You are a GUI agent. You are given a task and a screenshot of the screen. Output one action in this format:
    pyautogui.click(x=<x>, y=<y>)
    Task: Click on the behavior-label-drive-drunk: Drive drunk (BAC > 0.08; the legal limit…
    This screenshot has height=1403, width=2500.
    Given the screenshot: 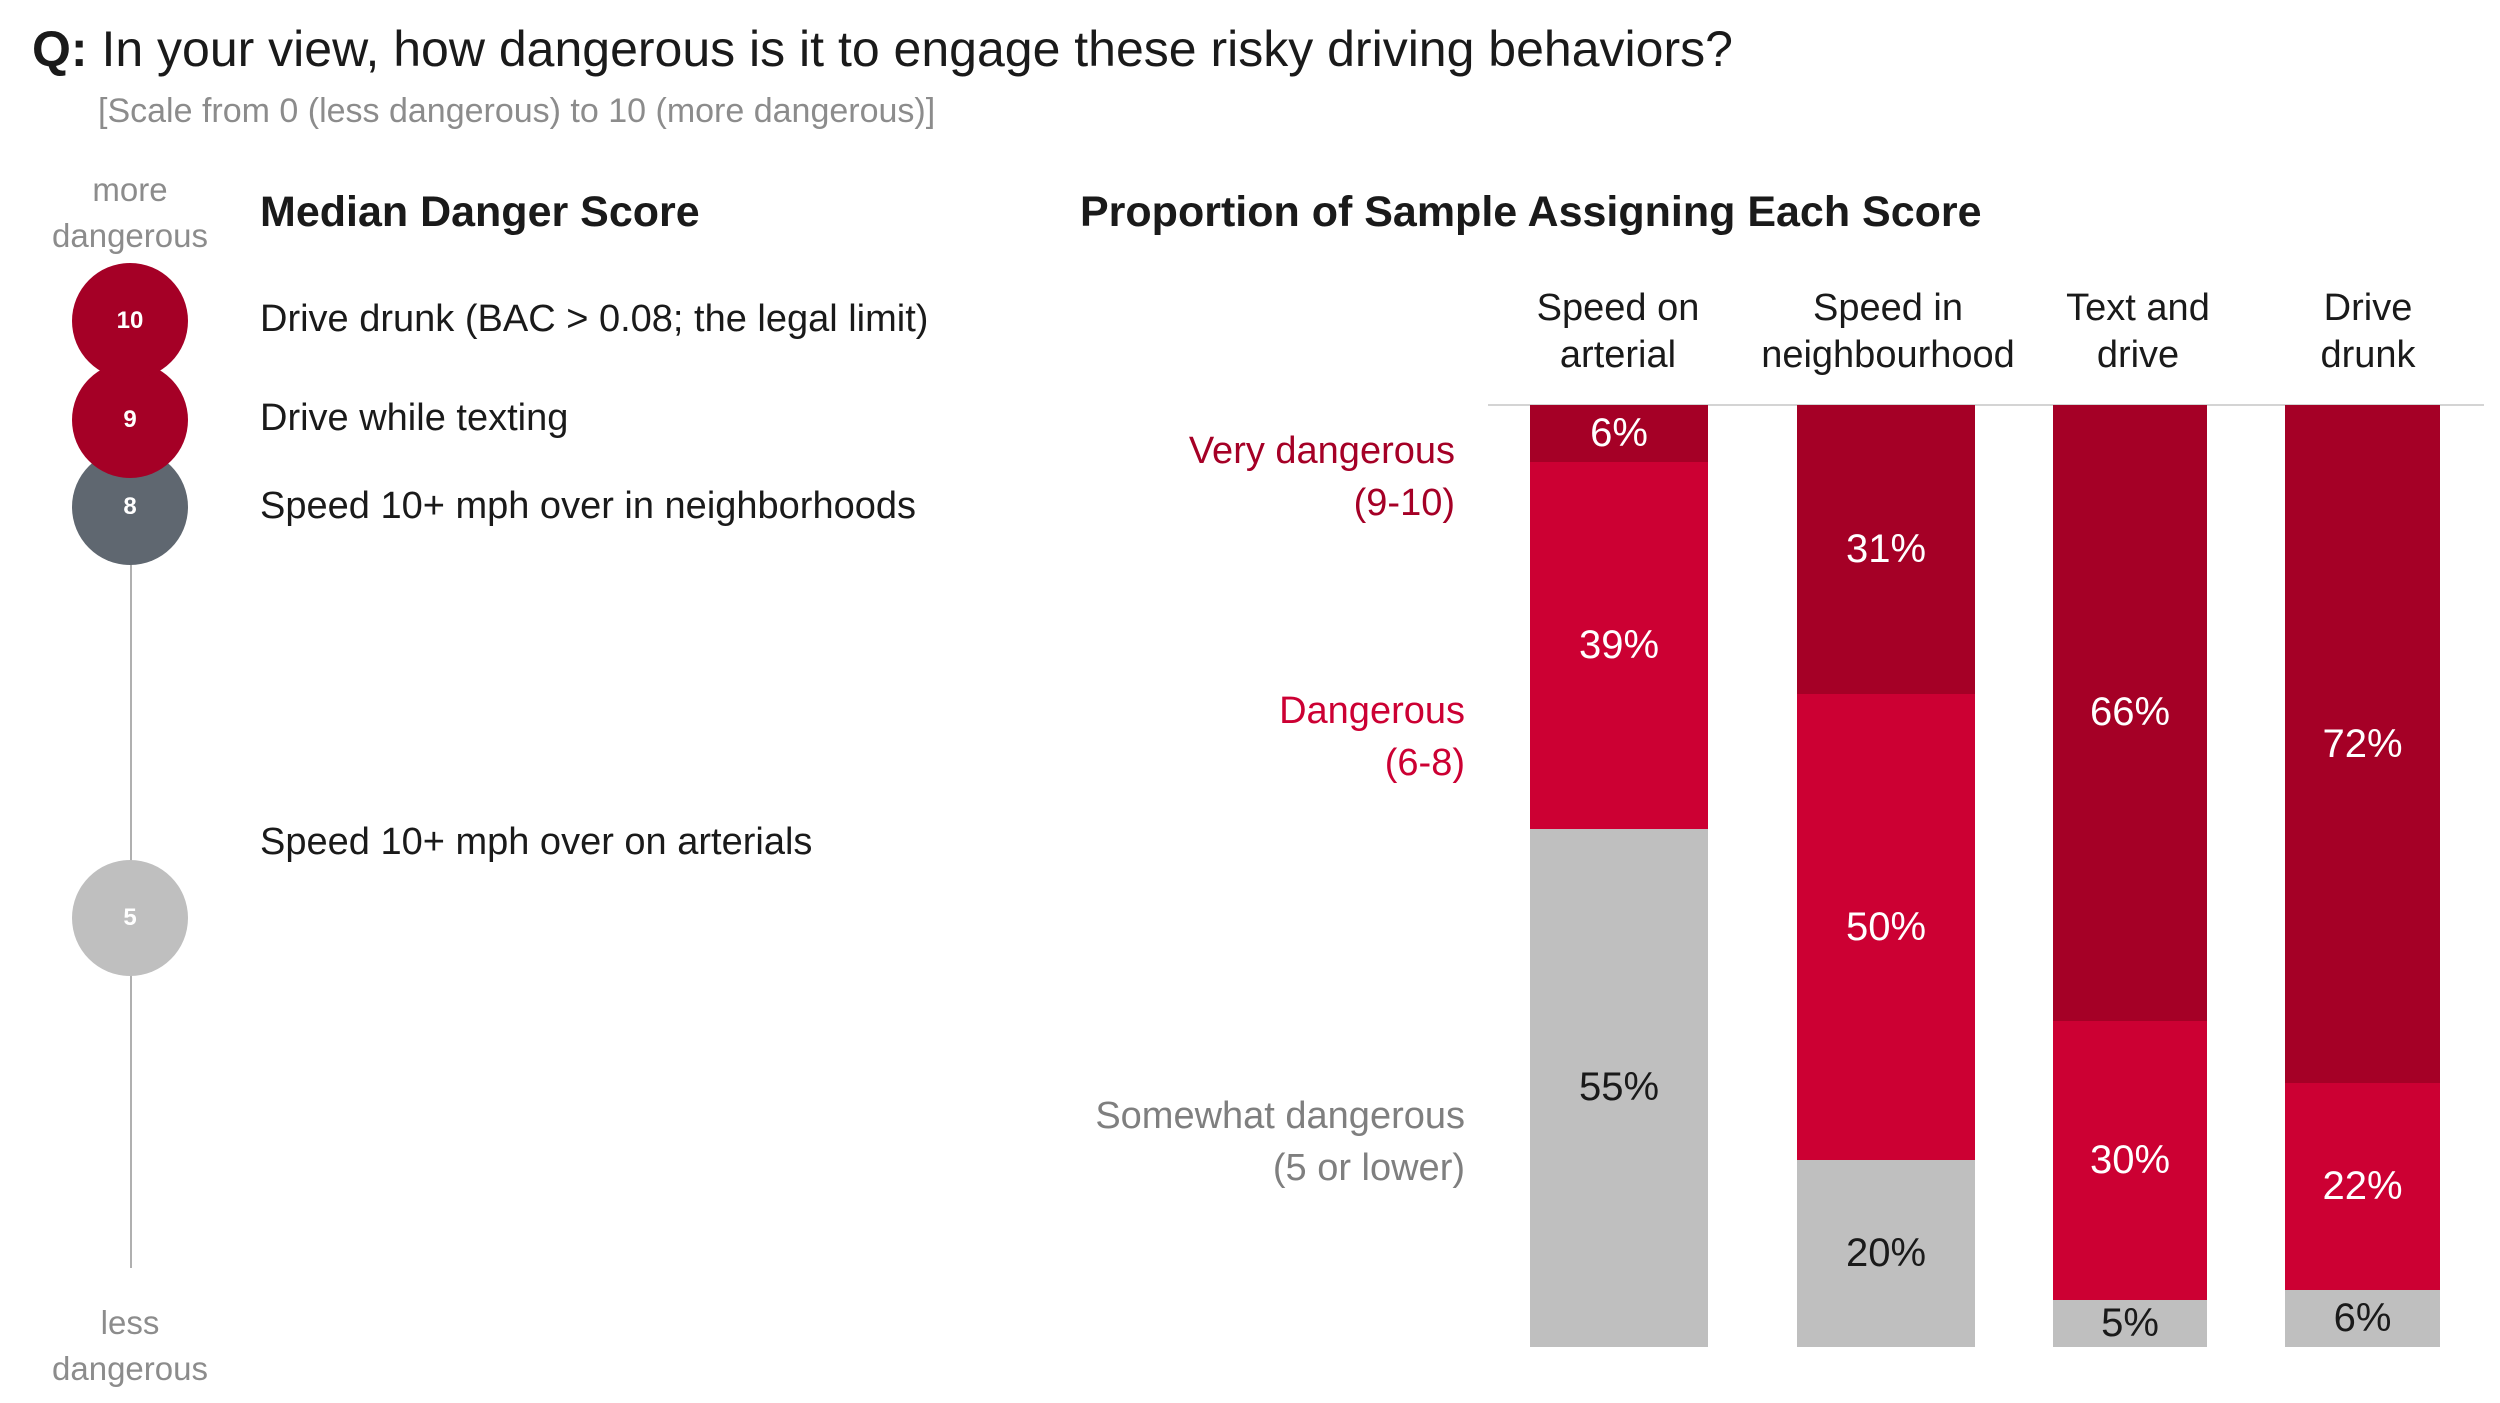 What is the action you would take?
    pyautogui.click(x=594, y=319)
    